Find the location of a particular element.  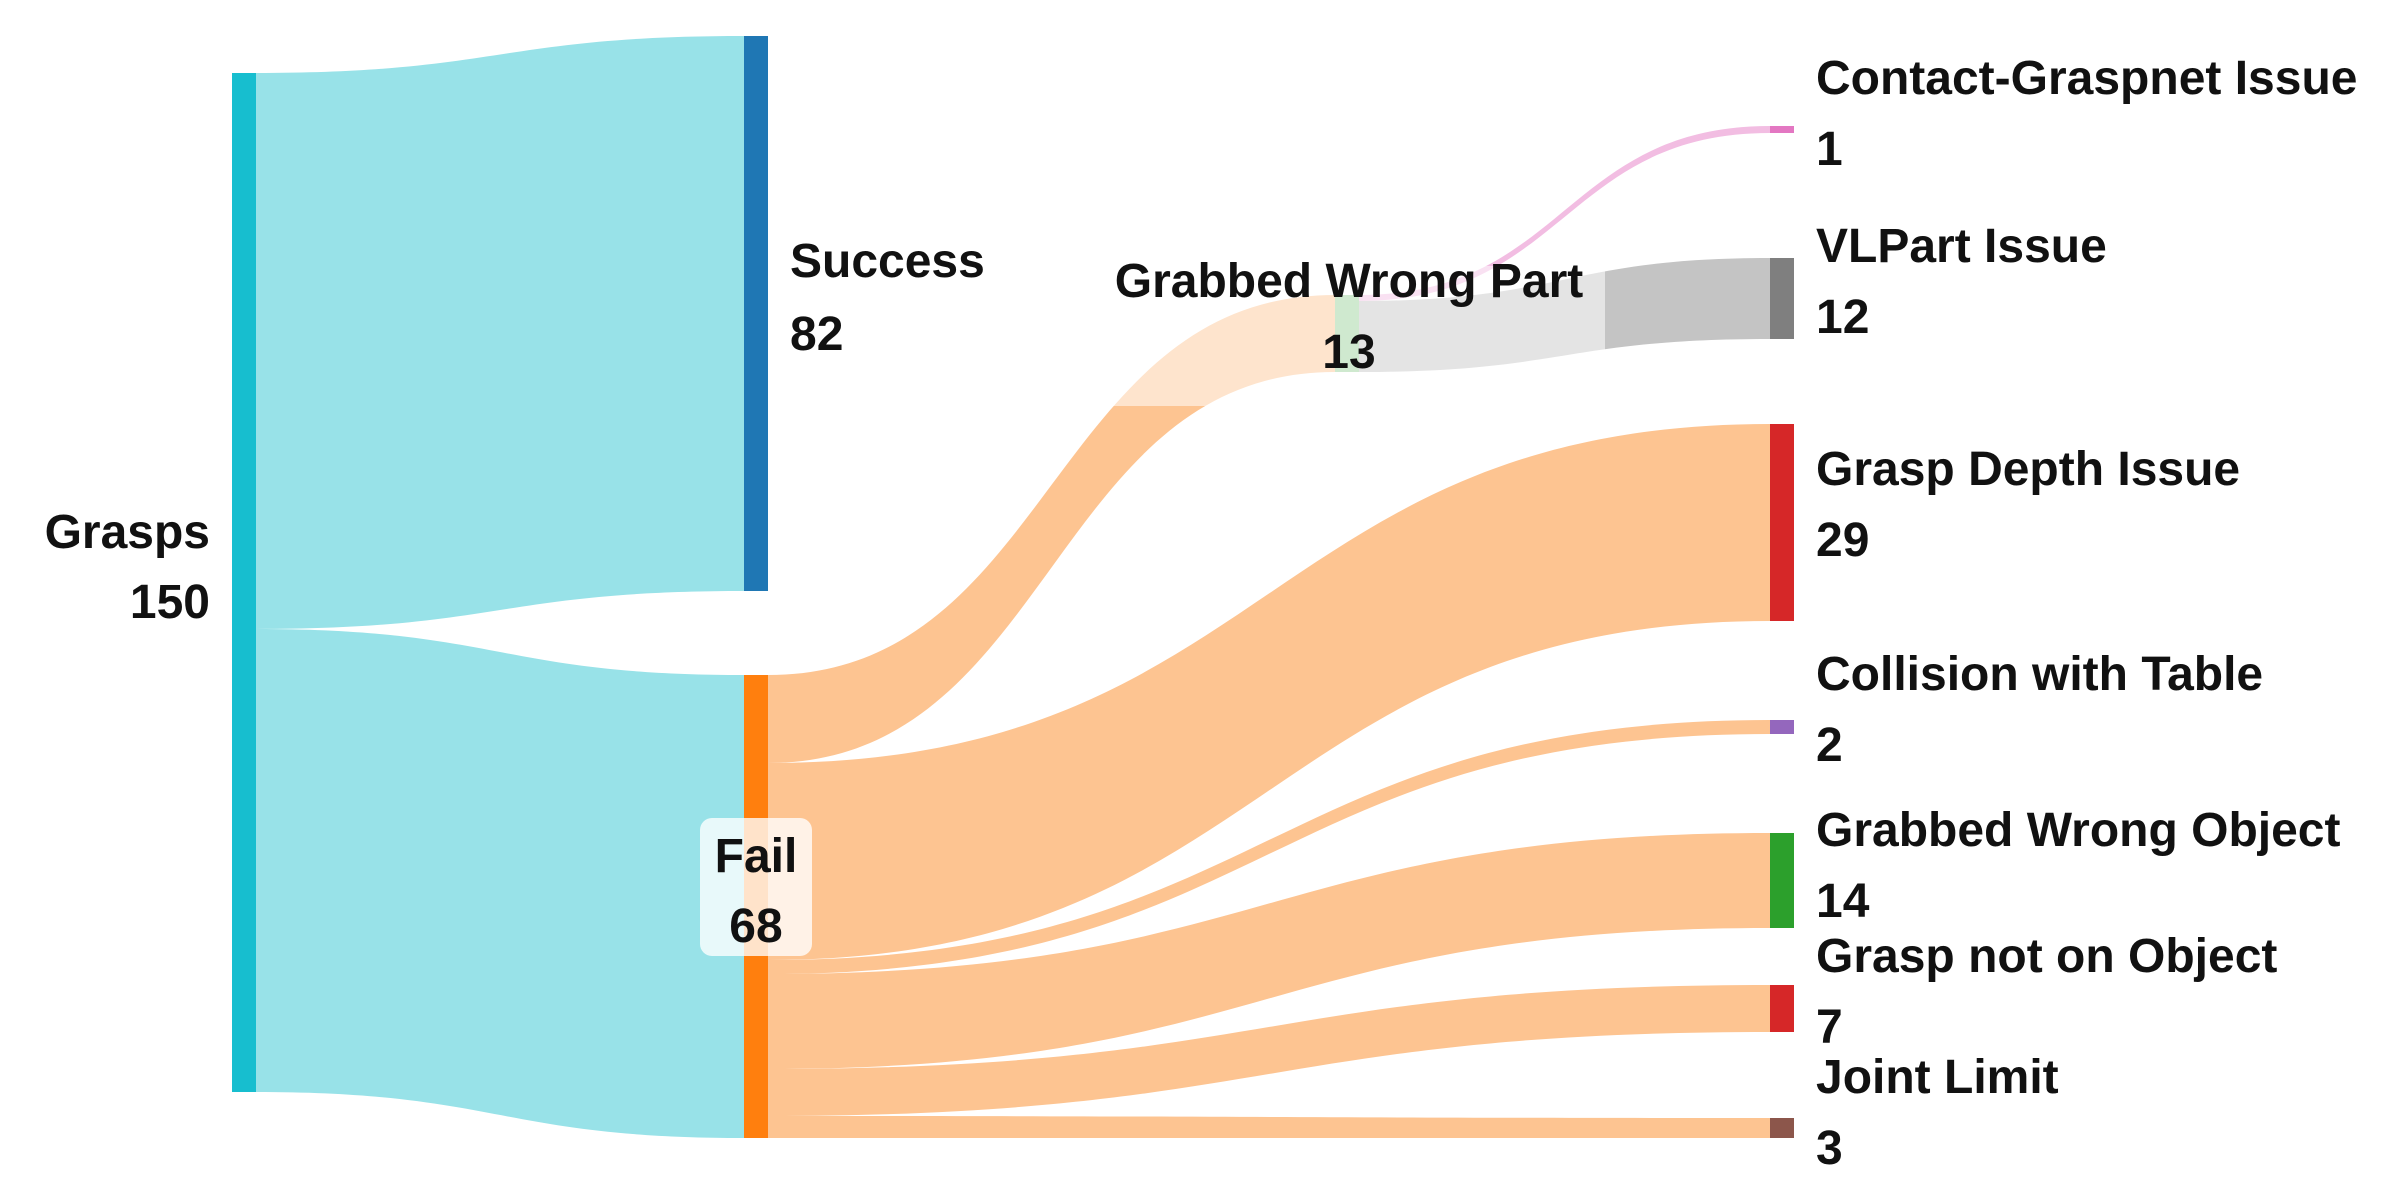

node-value-wrong-part: 13 is located at coordinates (1348, 352).